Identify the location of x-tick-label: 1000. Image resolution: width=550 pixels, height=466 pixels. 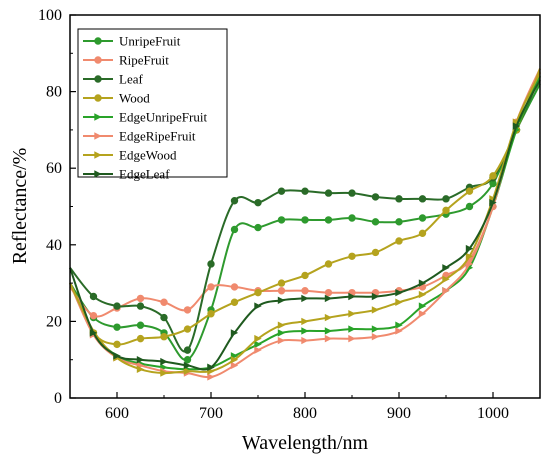
(493, 413).